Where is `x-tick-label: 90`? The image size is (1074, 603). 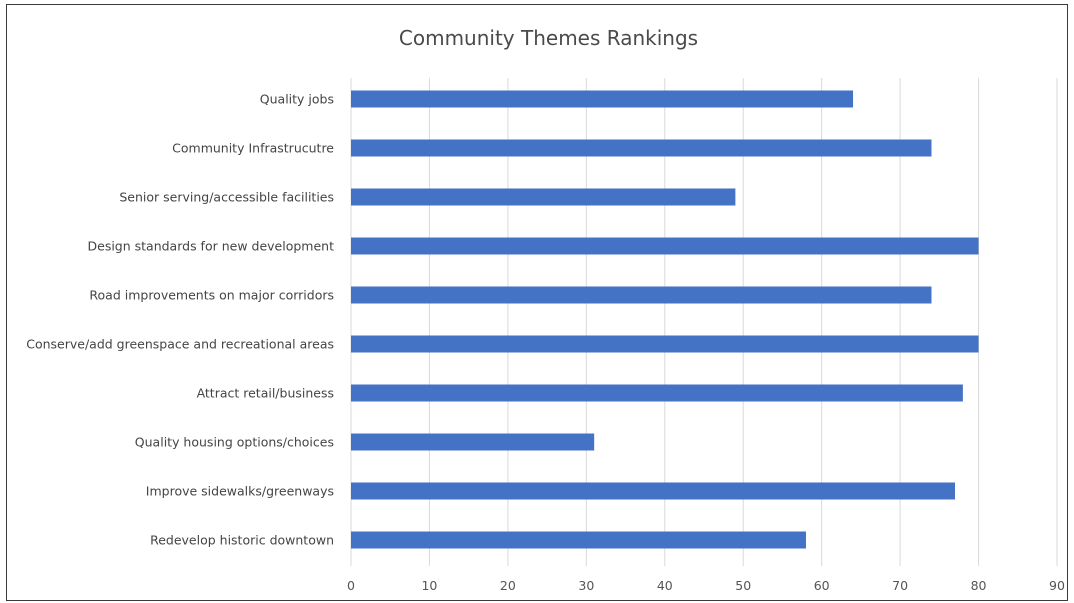 x-tick-label: 90 is located at coordinates (1057, 585).